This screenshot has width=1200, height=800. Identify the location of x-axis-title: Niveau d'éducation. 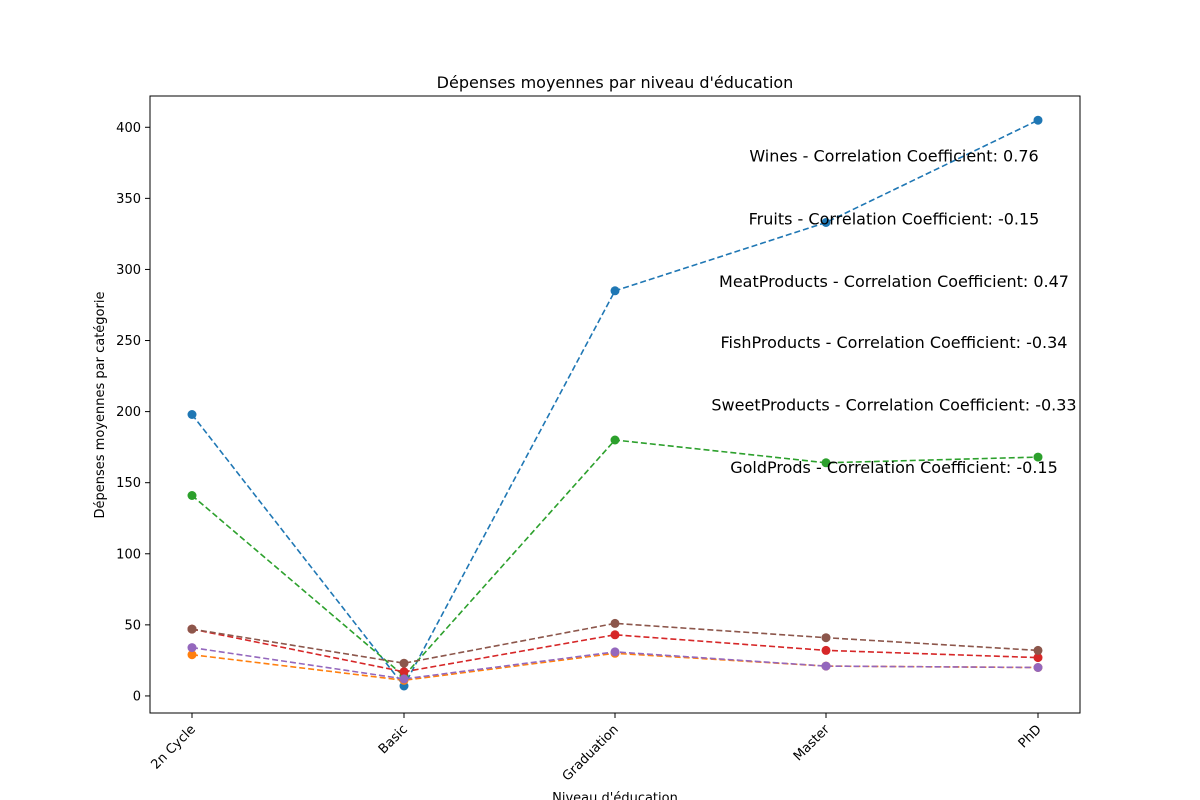
(615, 795).